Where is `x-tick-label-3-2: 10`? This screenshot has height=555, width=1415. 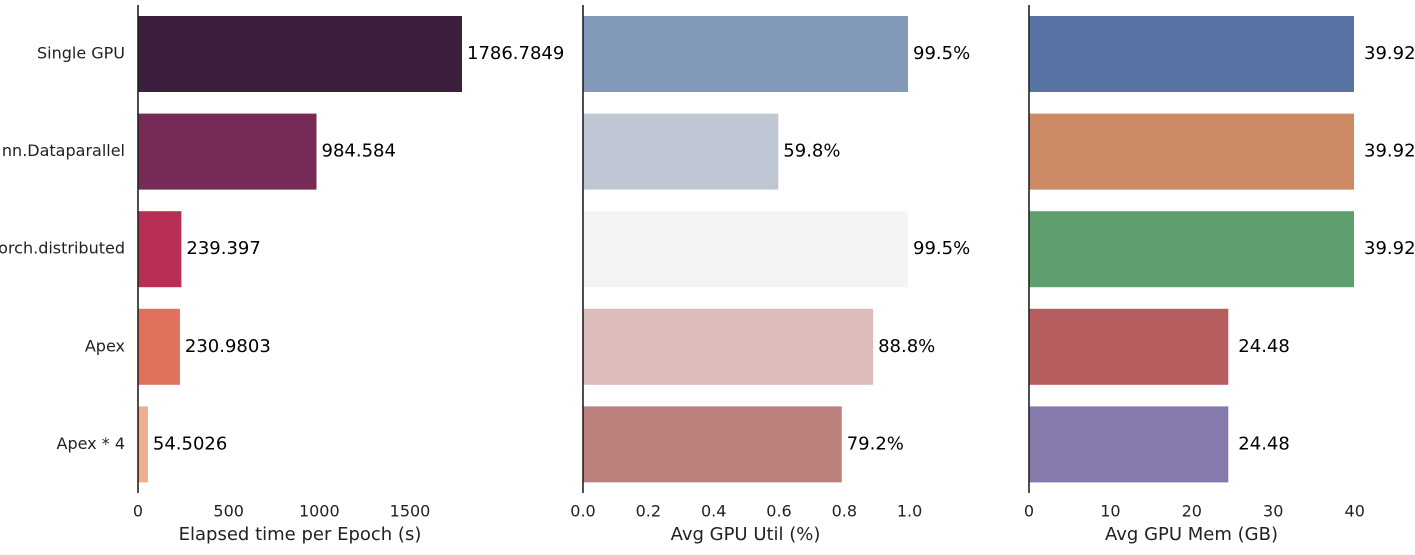 x-tick-label-3-2: 10 is located at coordinates (1110, 511).